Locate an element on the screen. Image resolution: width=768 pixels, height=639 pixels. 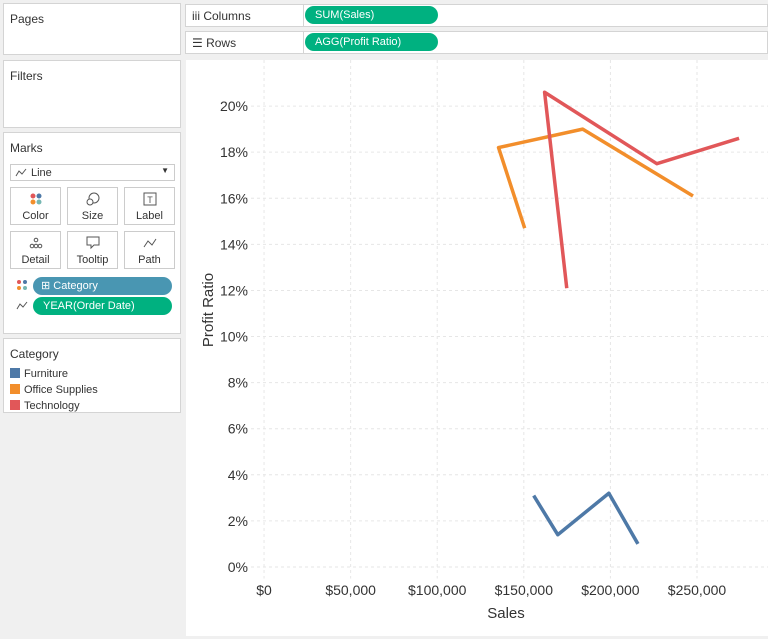
x-tick-label: $250,000 is located at coordinates (697, 590).